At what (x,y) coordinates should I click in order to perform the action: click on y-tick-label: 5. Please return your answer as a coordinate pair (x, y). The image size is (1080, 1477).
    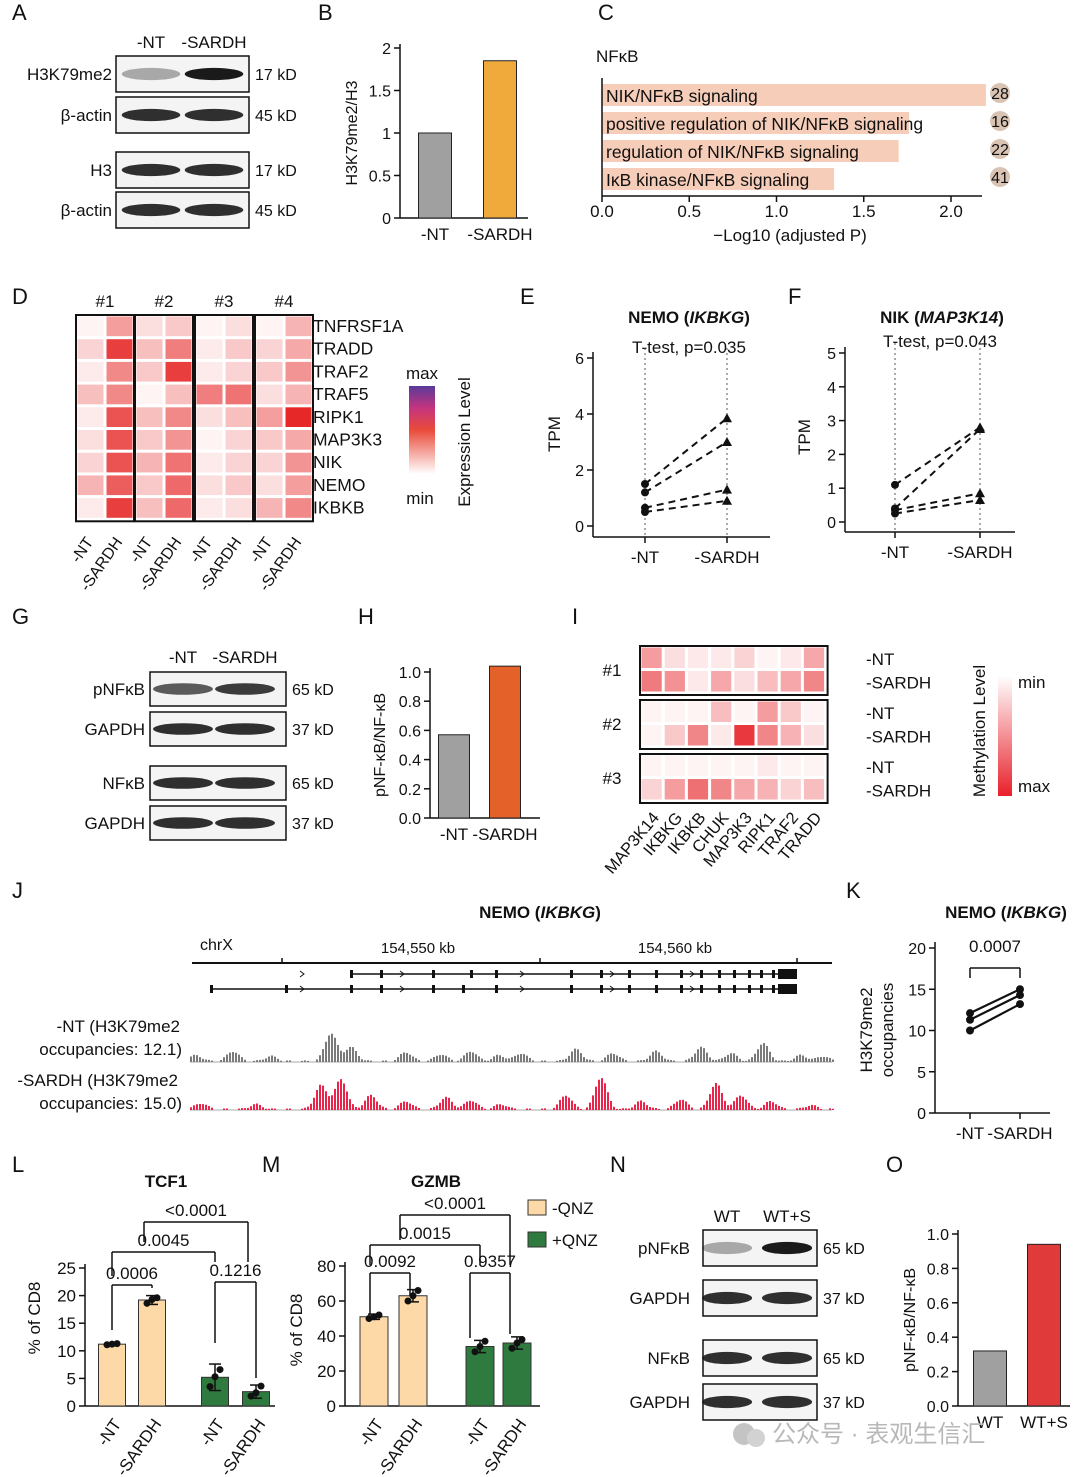
    Looking at the image, I should click on (831, 354).